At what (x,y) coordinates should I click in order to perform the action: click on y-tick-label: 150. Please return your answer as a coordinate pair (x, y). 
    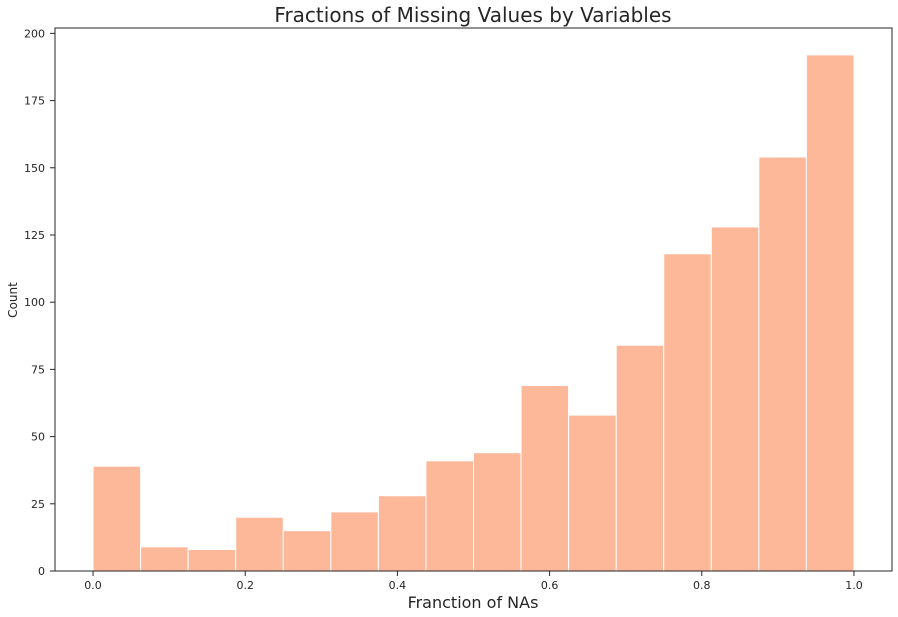
    Looking at the image, I should click on (34, 168).